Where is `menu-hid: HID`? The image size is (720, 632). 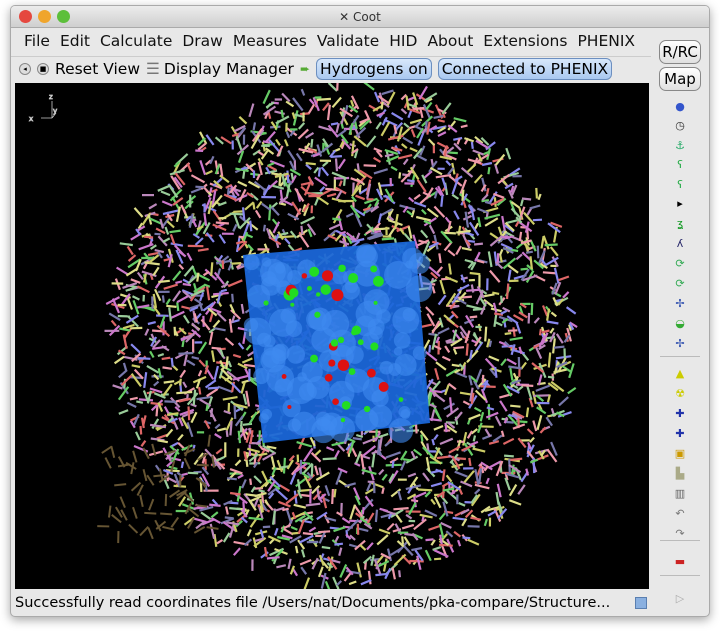
menu-hid: HID is located at coordinates (403, 41).